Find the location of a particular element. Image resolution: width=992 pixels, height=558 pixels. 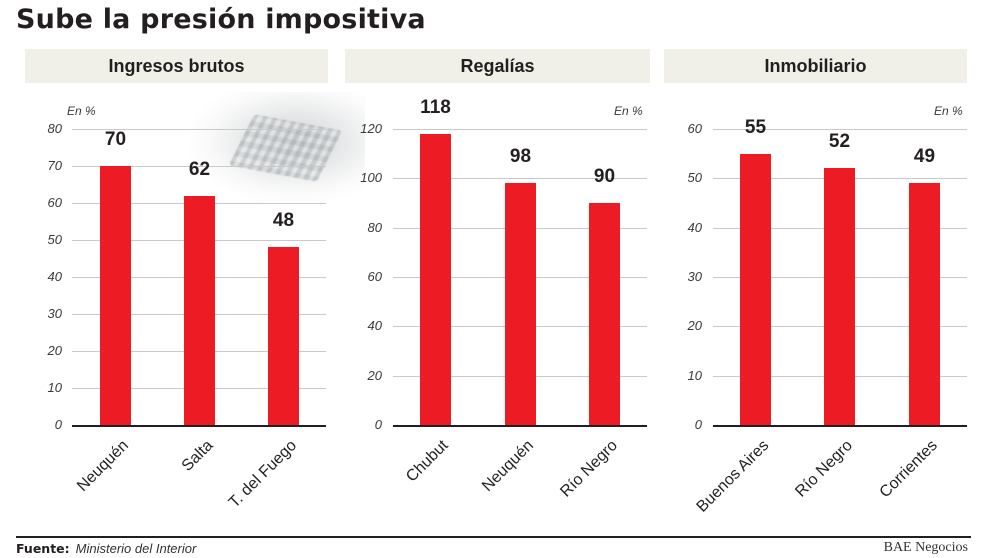

y-tick-label: 70 is located at coordinates (54, 165).